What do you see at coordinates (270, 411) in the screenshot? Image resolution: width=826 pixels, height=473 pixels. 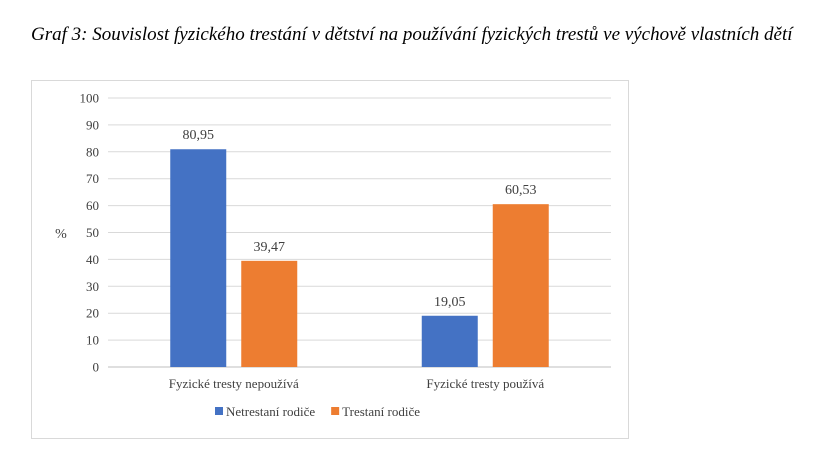 I see `legend-label: Netrestaní rodiče` at bounding box center [270, 411].